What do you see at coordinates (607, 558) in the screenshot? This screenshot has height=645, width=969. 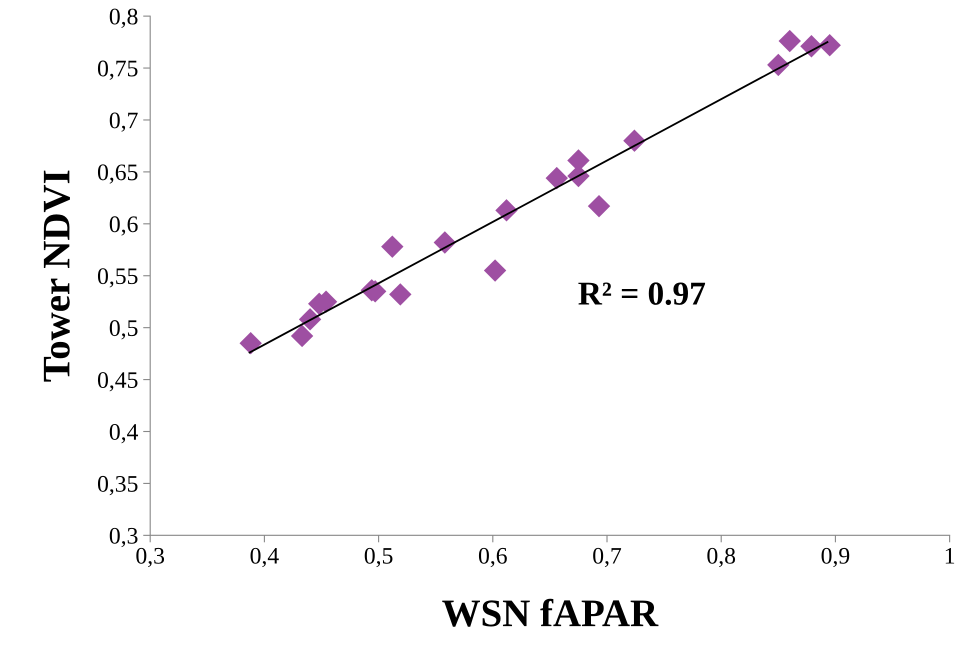 I see `x-tick-label: 0,7` at bounding box center [607, 558].